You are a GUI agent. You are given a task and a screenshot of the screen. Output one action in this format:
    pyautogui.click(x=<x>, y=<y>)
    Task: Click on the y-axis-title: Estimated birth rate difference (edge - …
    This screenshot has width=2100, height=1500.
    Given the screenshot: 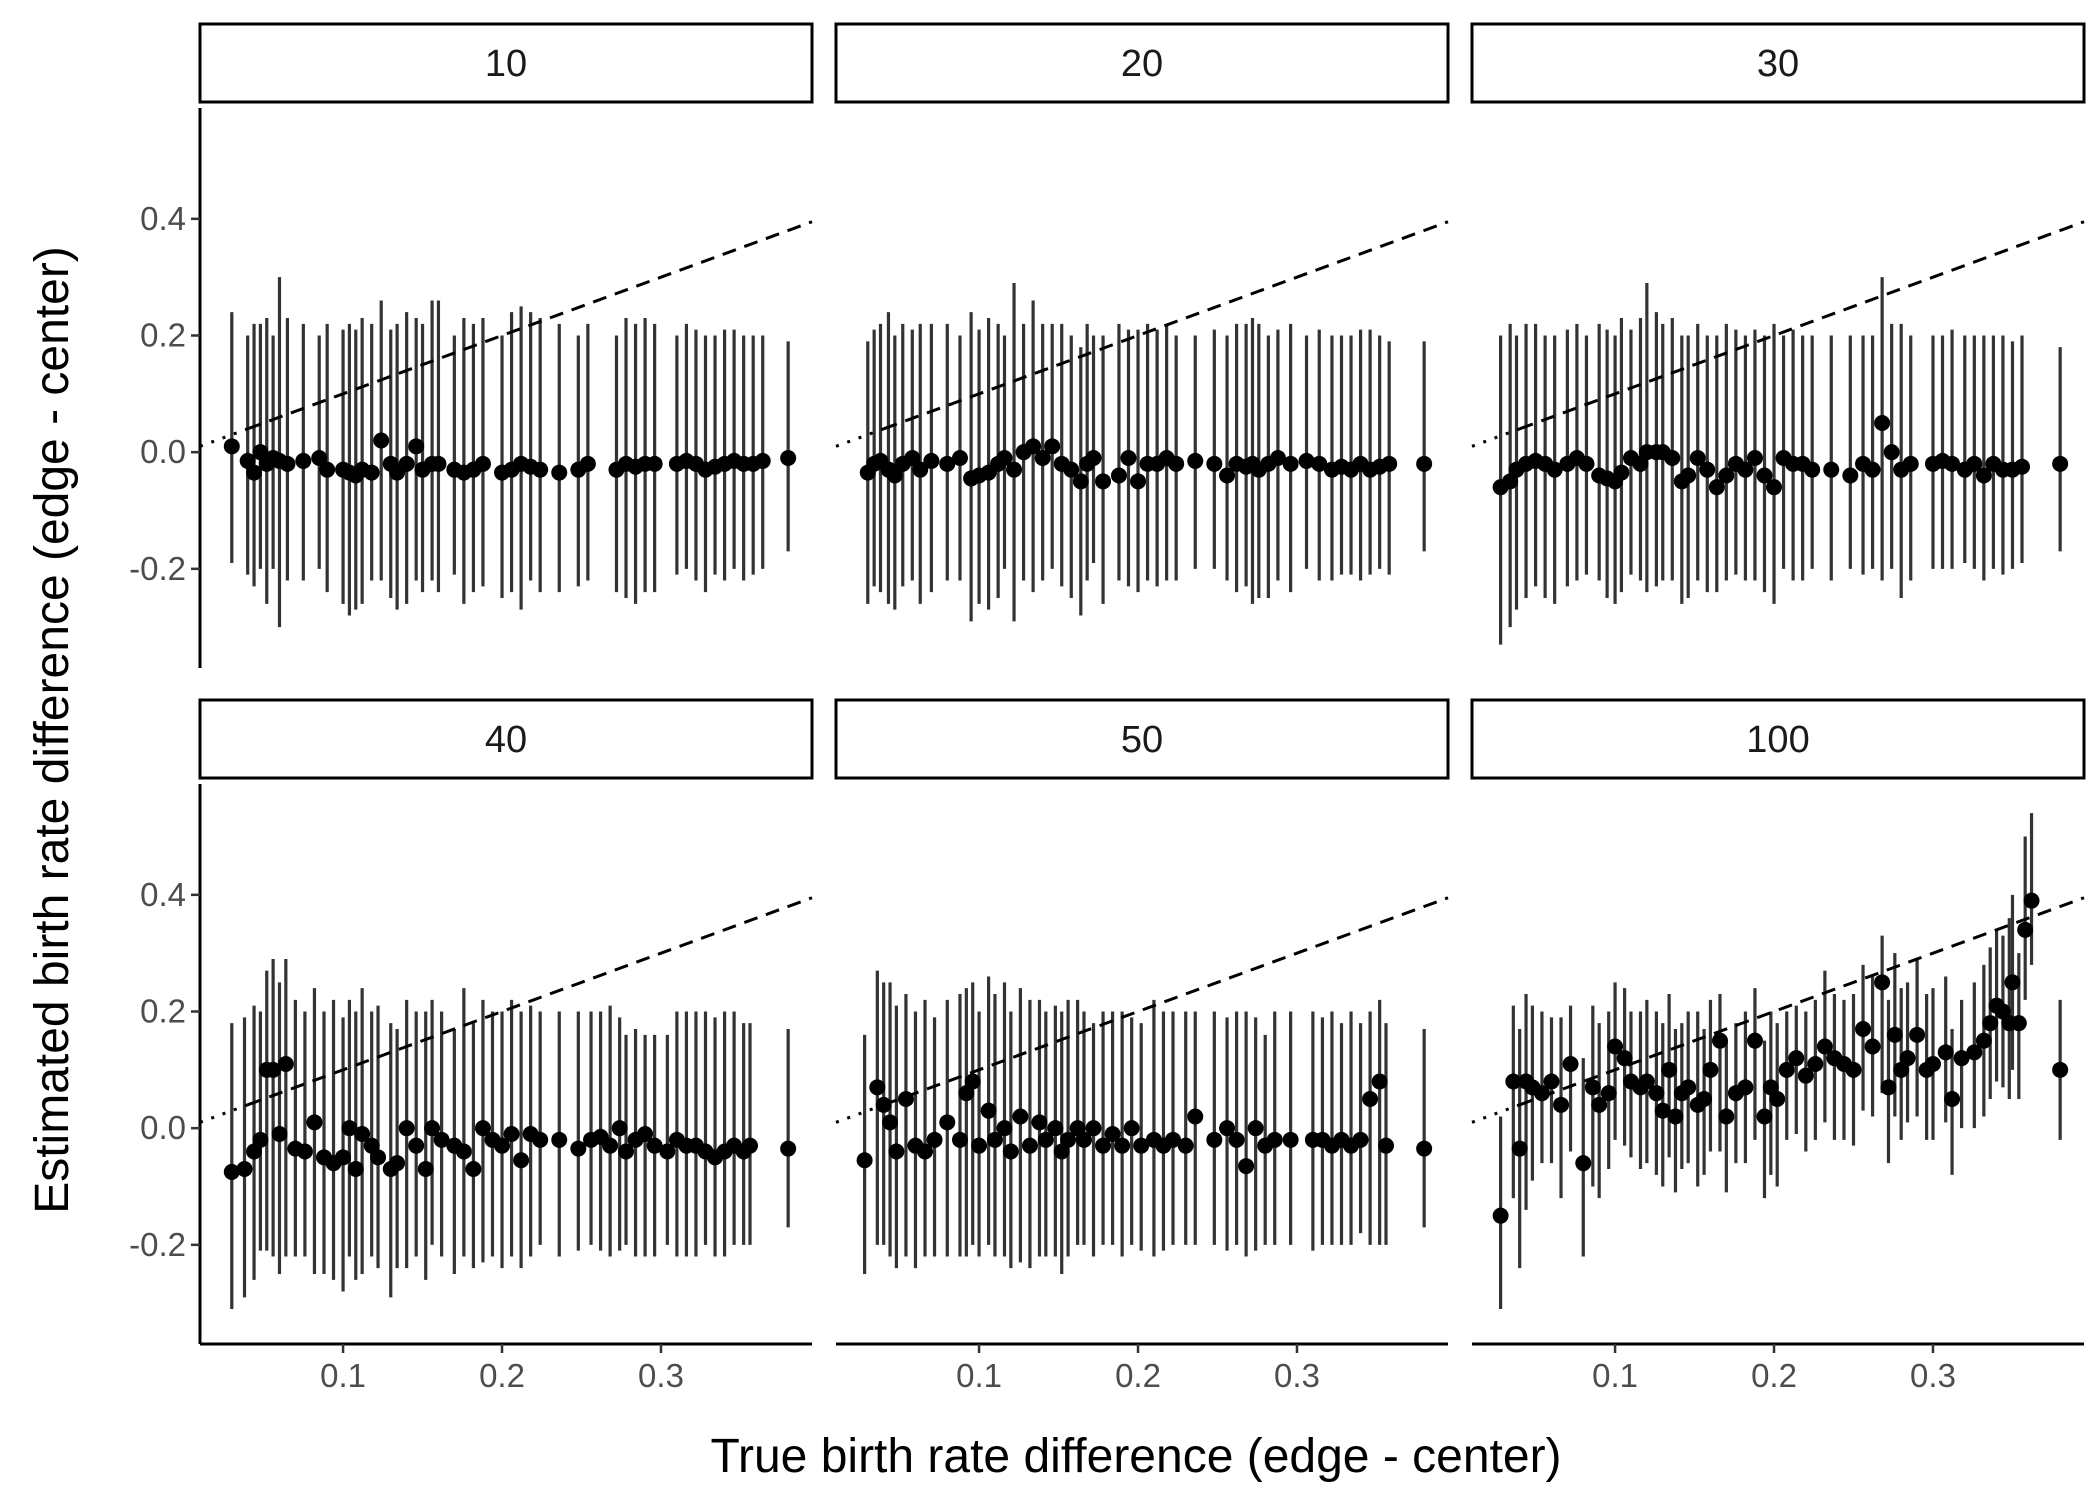 What is the action you would take?
    pyautogui.click(x=52, y=730)
    